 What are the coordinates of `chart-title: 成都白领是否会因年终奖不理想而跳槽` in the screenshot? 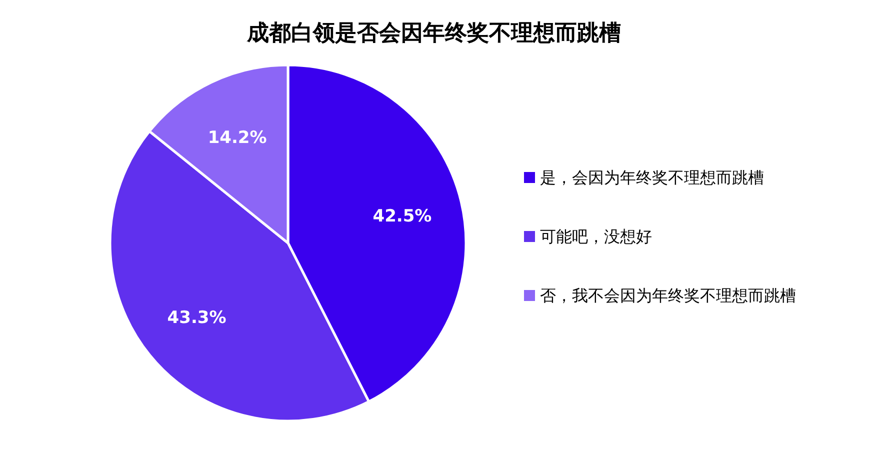 It's located at (433, 33).